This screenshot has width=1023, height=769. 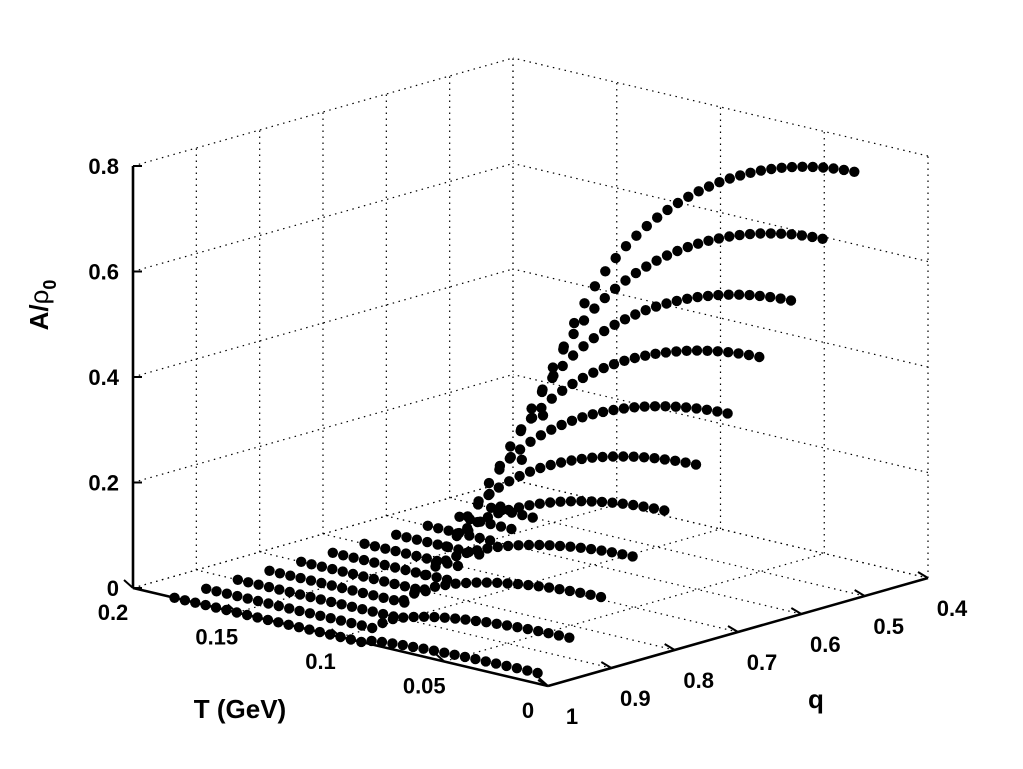 What do you see at coordinates (720, 318) in the screenshot?
I see `wall-grid-line-z` at bounding box center [720, 318].